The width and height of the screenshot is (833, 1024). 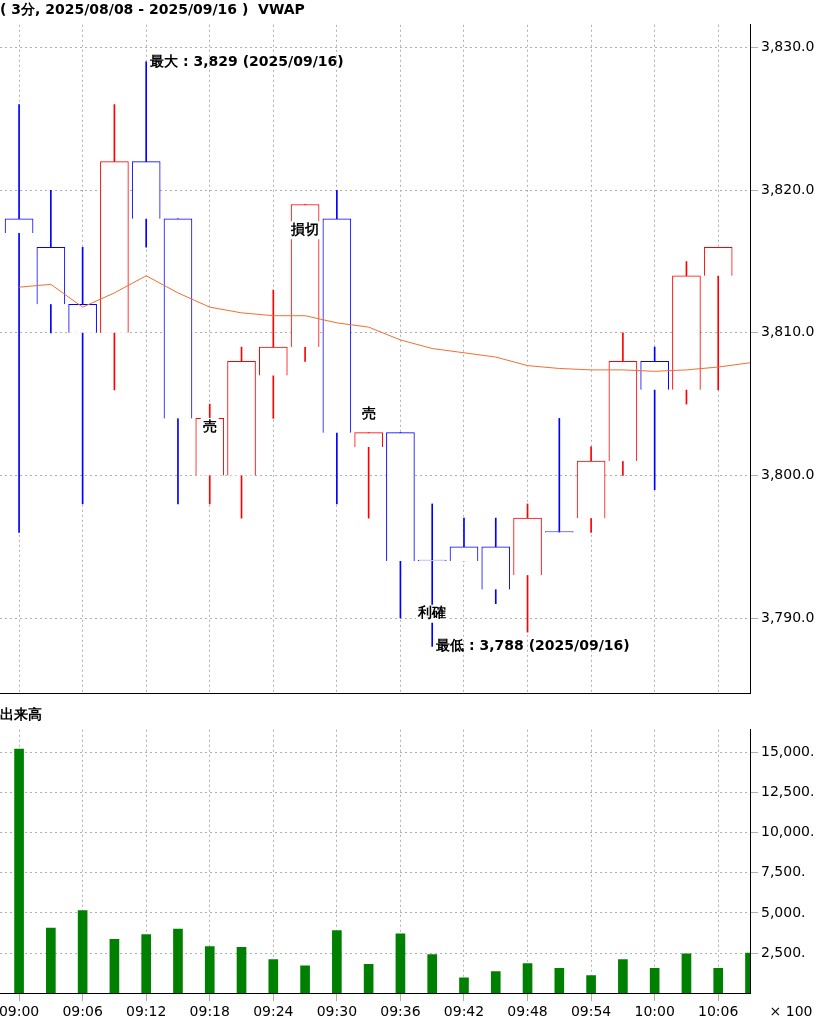 What do you see at coordinates (718, 1011) in the screenshot?
I see `x-tick-label: 10:06` at bounding box center [718, 1011].